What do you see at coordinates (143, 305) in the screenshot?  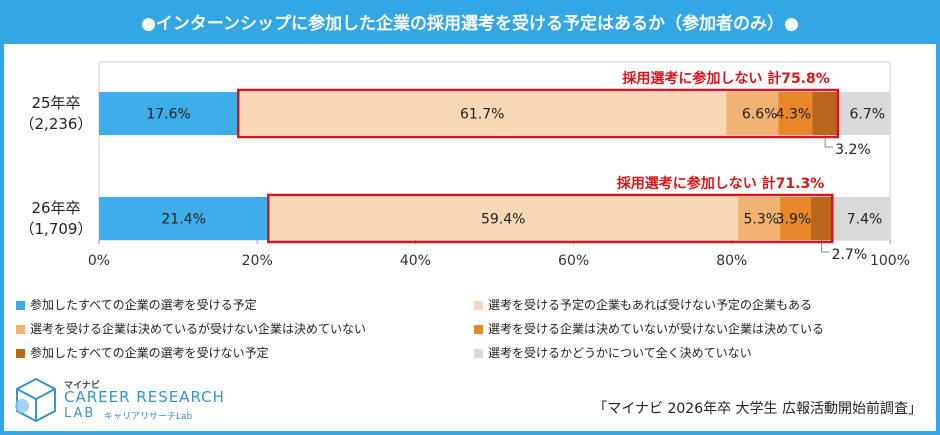 I see `legend-label: 参加したすべての企業の選考を受ける予定` at bounding box center [143, 305].